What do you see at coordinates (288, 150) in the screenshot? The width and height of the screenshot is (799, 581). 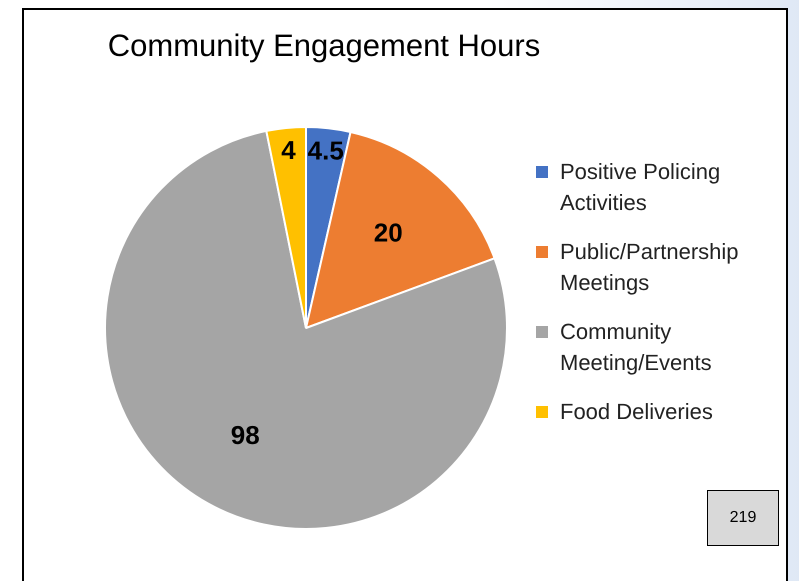 I see `data-label: 4` at bounding box center [288, 150].